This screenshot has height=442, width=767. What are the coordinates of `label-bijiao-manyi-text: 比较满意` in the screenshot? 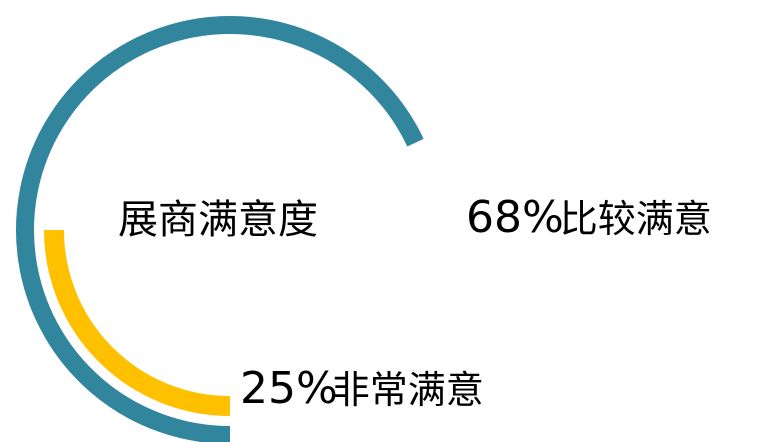 It's located at (636, 219).